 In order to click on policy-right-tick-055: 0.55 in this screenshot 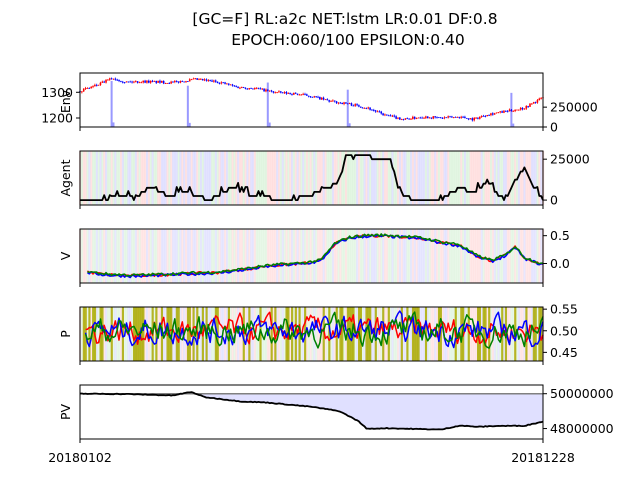, I will do `click(564, 309)`.